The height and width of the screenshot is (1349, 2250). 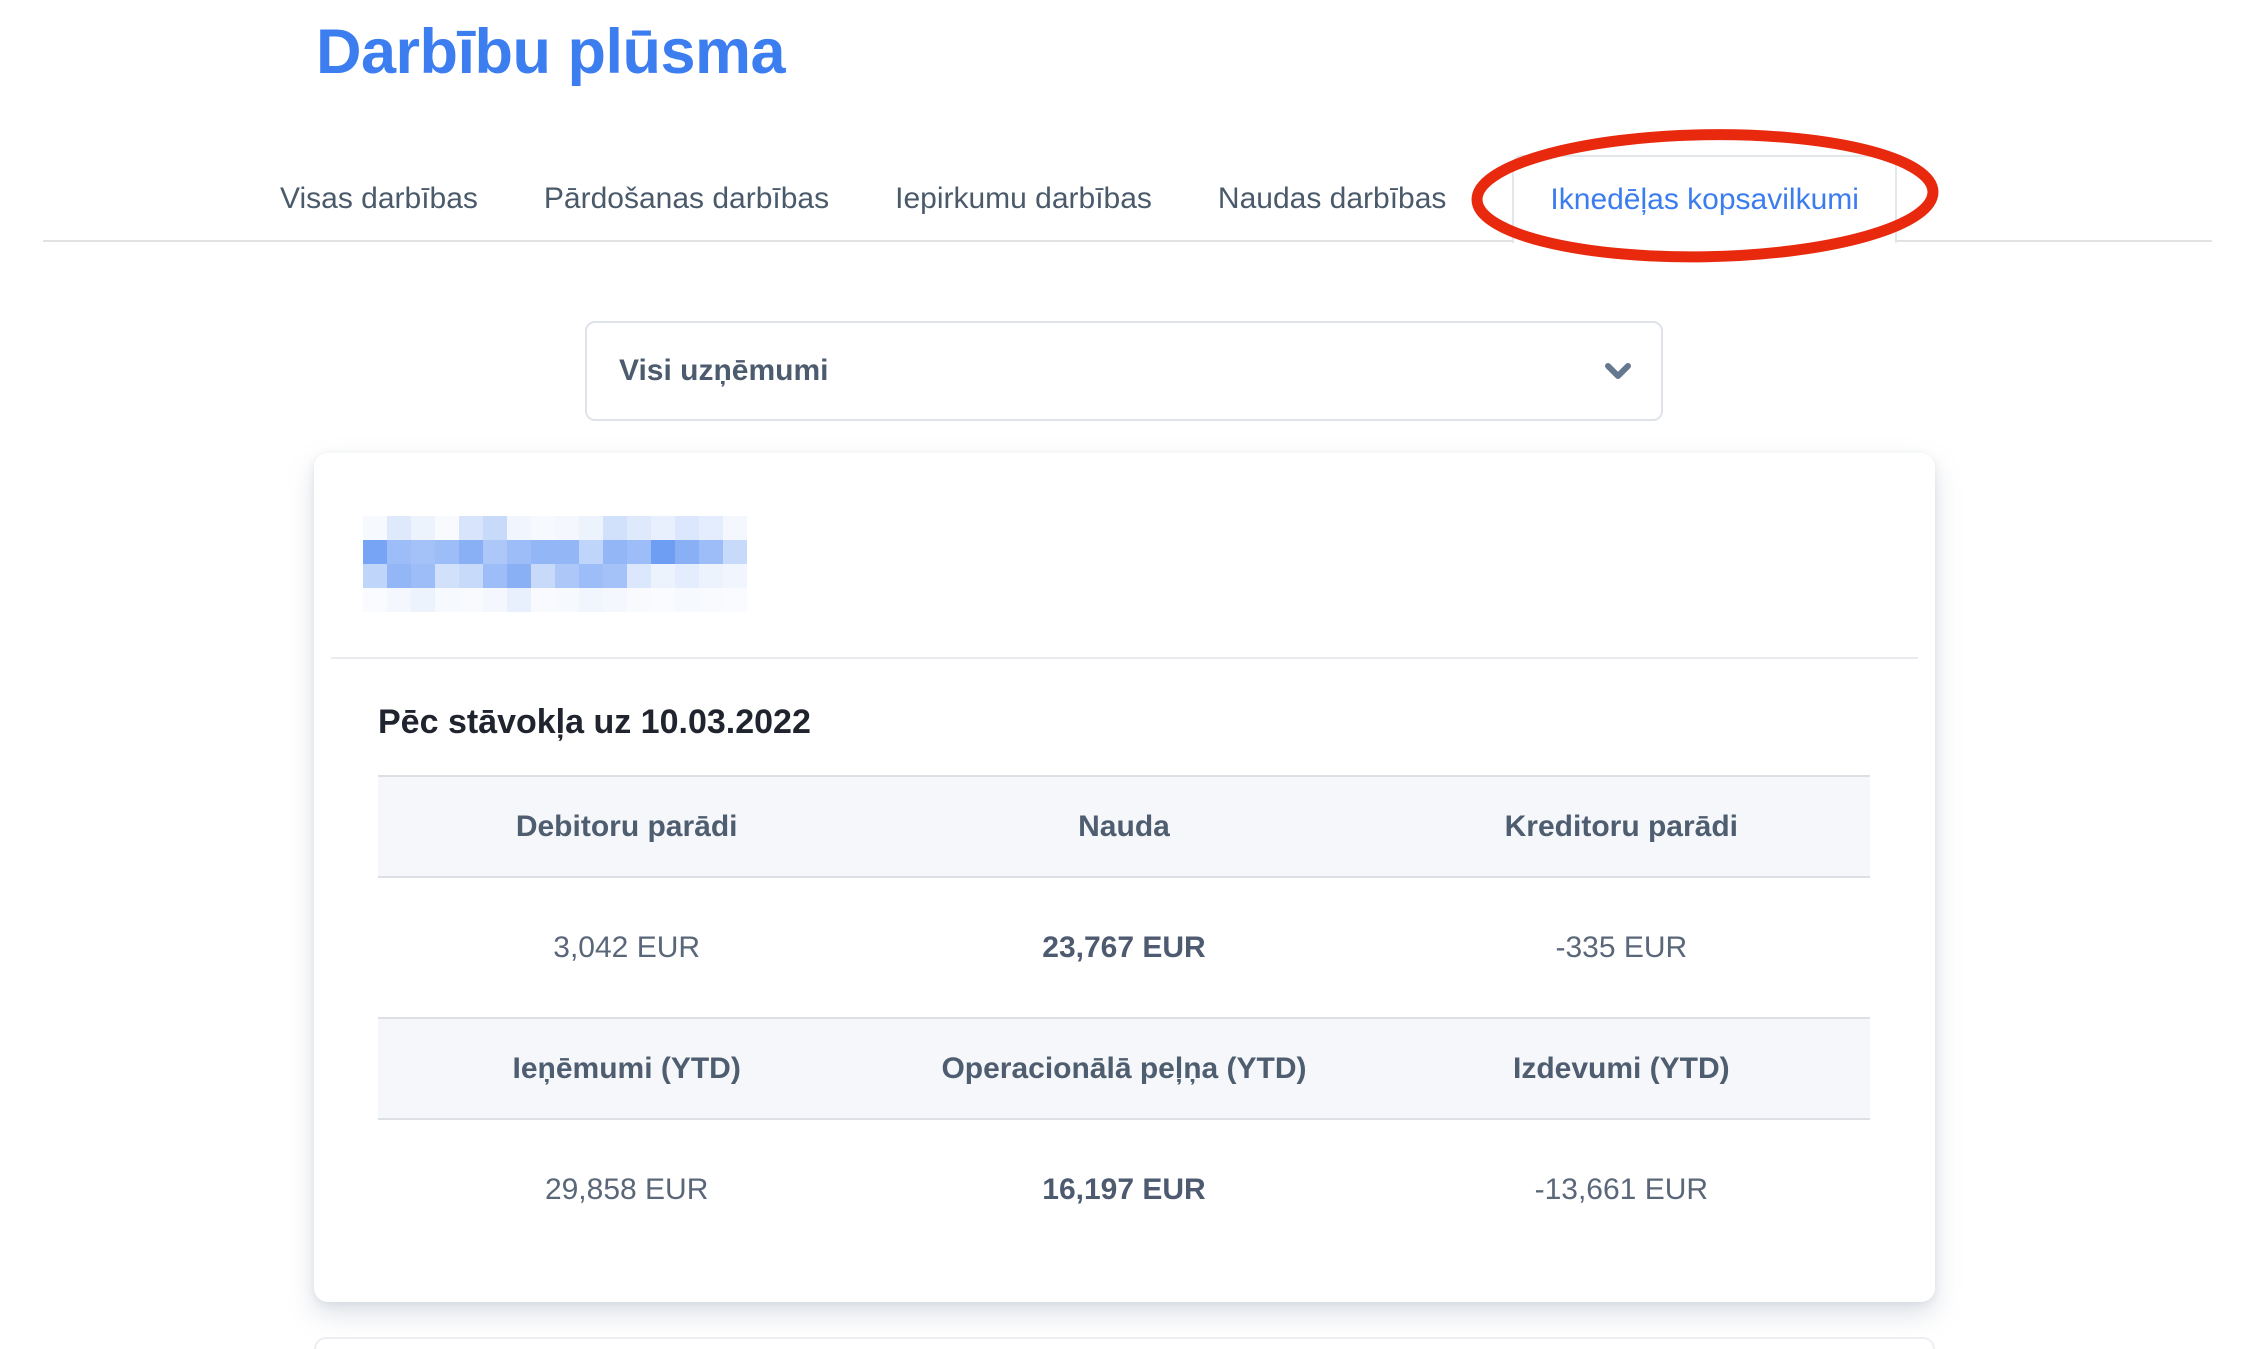 What do you see at coordinates (1621, 947) in the screenshot?
I see `summary-value-cell: -335 EUR` at bounding box center [1621, 947].